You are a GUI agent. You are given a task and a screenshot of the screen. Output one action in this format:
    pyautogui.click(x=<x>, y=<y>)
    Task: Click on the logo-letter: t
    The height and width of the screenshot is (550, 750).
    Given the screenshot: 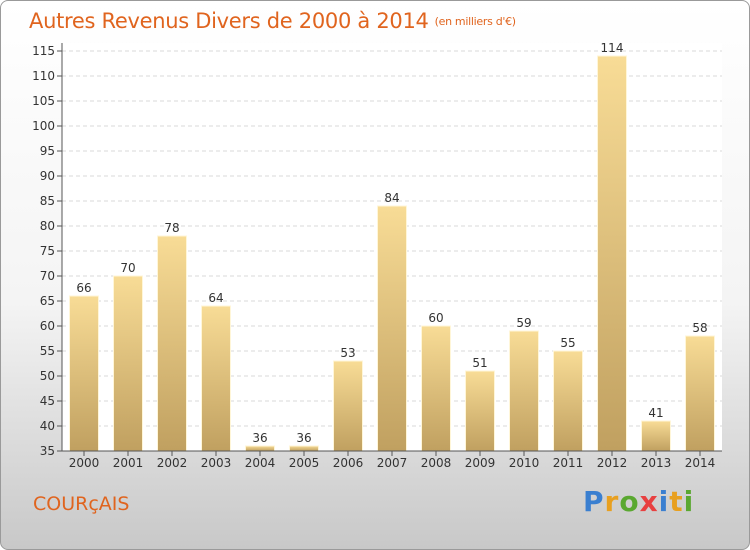 What is the action you would take?
    pyautogui.click(x=676, y=501)
    